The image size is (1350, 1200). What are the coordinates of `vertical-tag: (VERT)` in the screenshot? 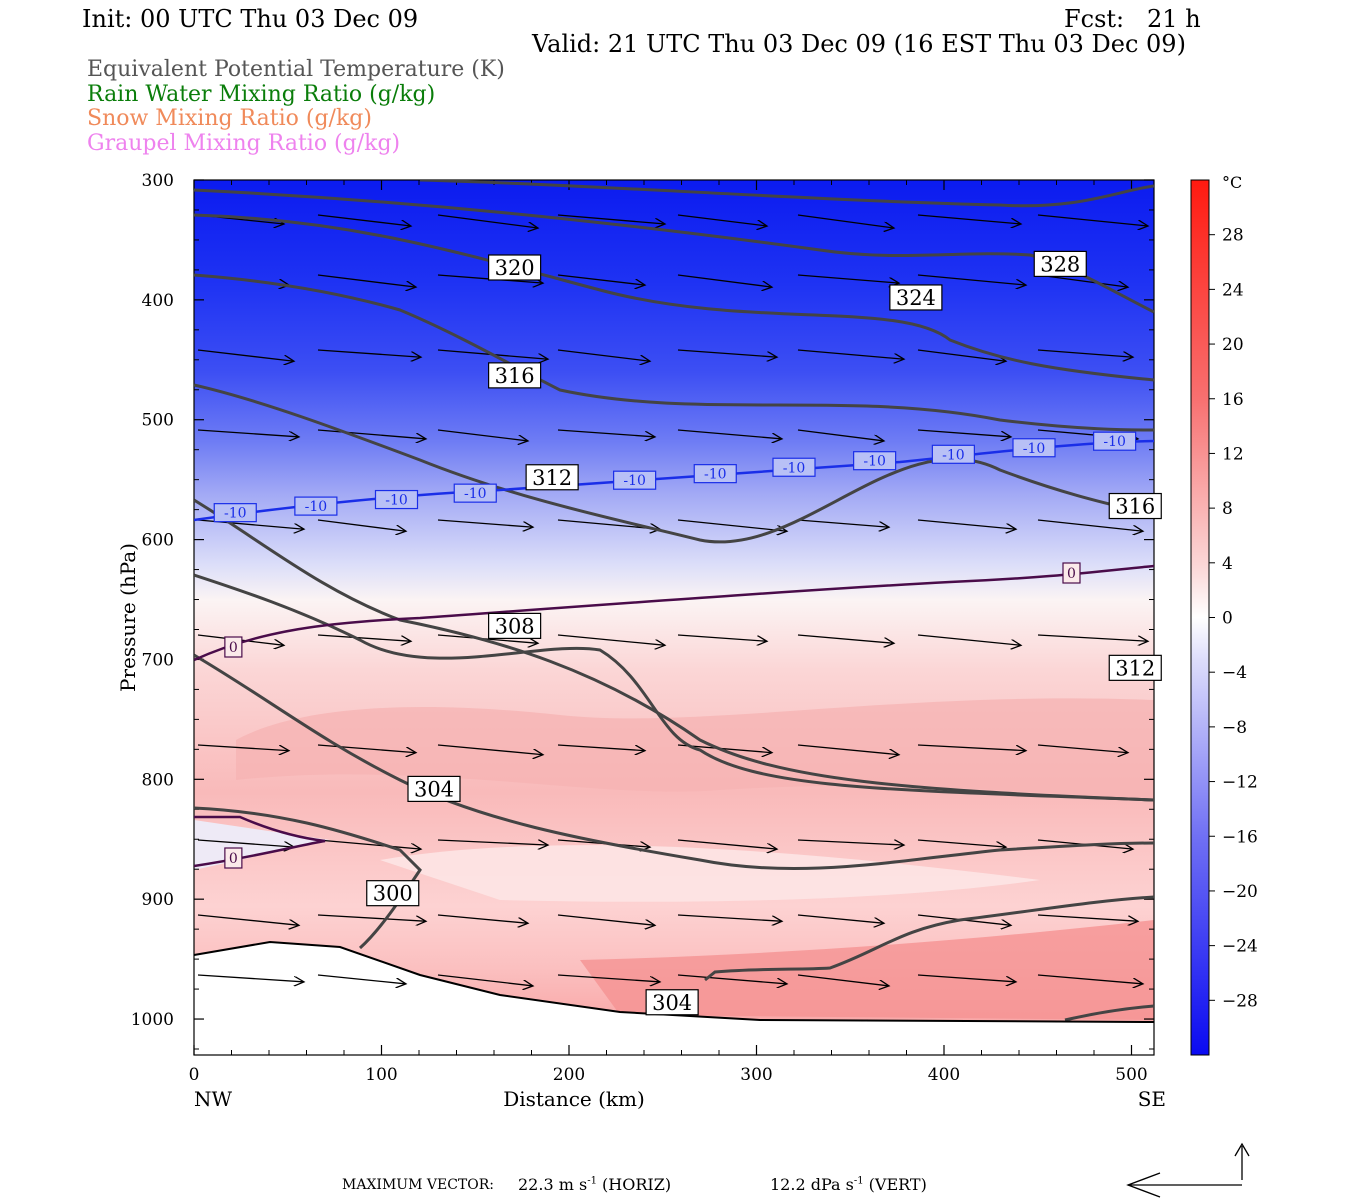 It's located at (895, 1184).